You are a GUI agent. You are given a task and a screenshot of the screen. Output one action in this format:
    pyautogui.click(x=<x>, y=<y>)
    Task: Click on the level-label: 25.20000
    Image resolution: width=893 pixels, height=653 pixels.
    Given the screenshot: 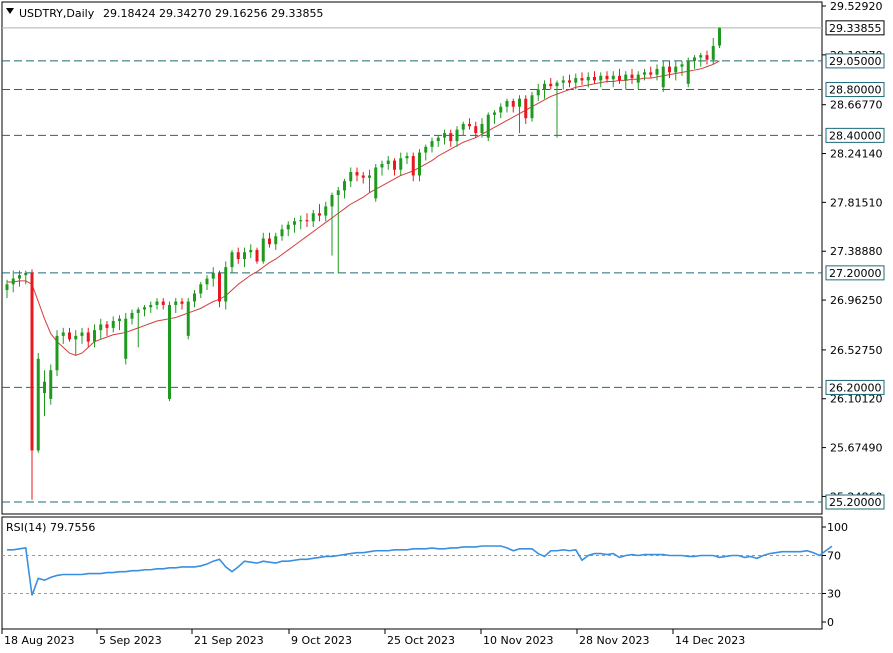 What is the action you would take?
    pyautogui.click(x=855, y=502)
    